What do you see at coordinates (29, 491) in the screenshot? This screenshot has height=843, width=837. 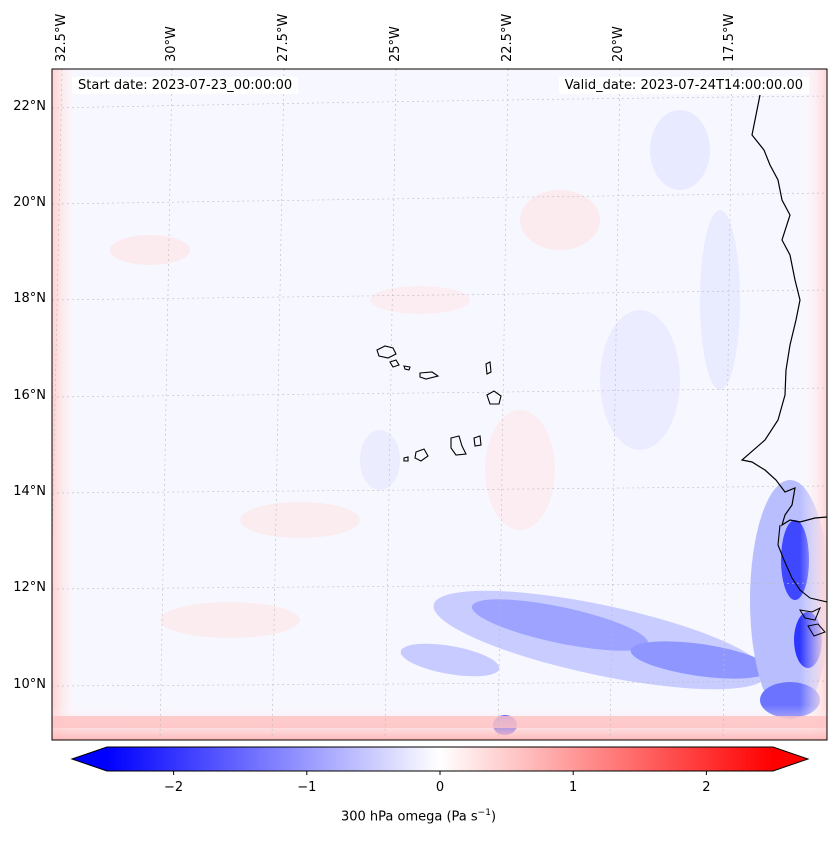 I see `lat-label-14N: 14°N` at bounding box center [29, 491].